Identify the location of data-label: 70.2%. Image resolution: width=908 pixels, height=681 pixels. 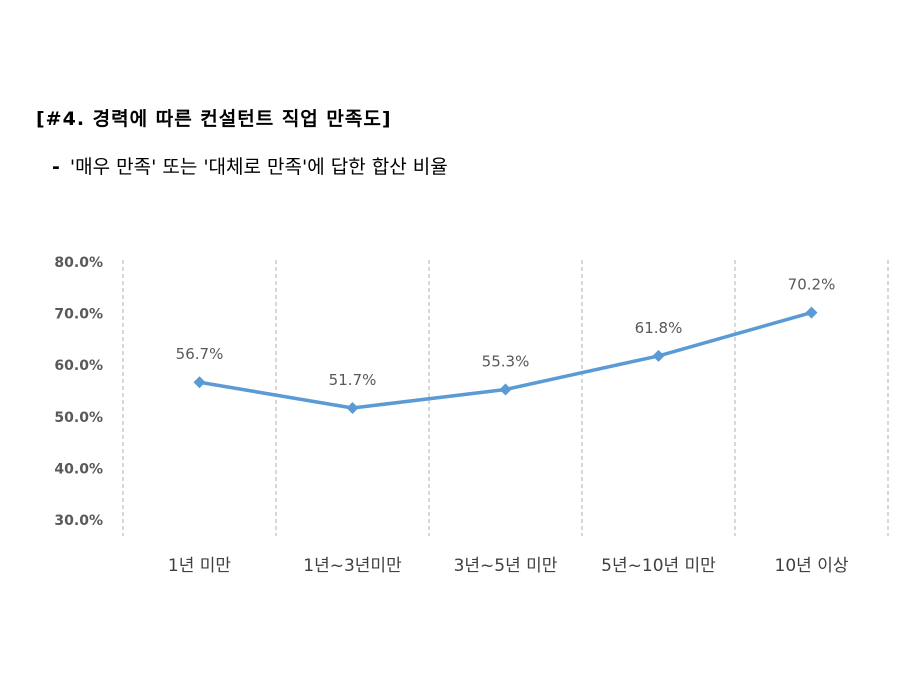
(812, 285).